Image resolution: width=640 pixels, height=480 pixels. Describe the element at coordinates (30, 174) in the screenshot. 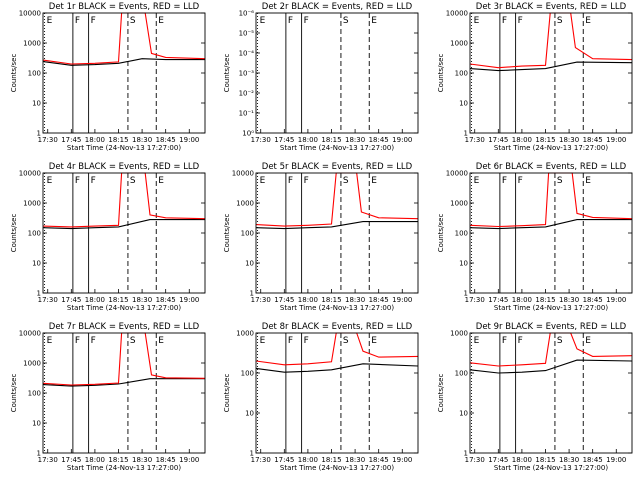

I see `y-tick-label-4: 10000` at that location.